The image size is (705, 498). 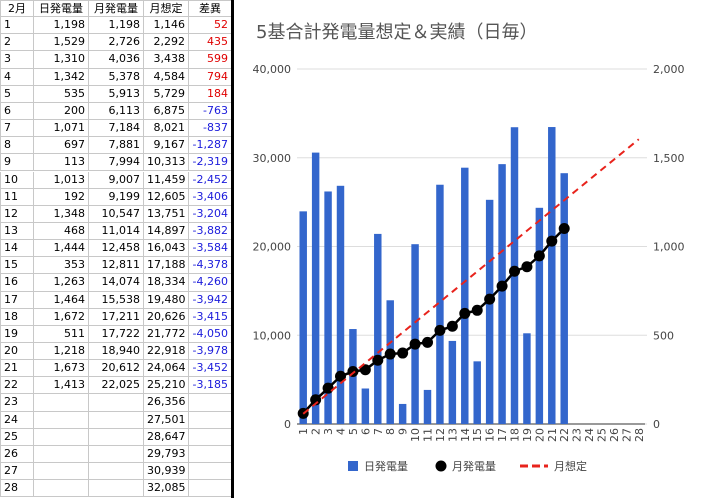 What do you see at coordinates (61, 26) in the screenshot?
I see `table-cell: 1,198` at bounding box center [61, 26].